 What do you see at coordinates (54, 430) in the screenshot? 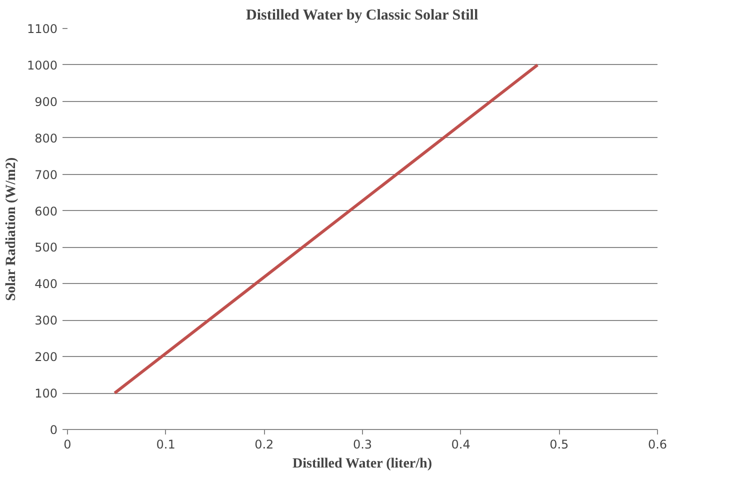
I see `y-tick-label: 0` at bounding box center [54, 430].